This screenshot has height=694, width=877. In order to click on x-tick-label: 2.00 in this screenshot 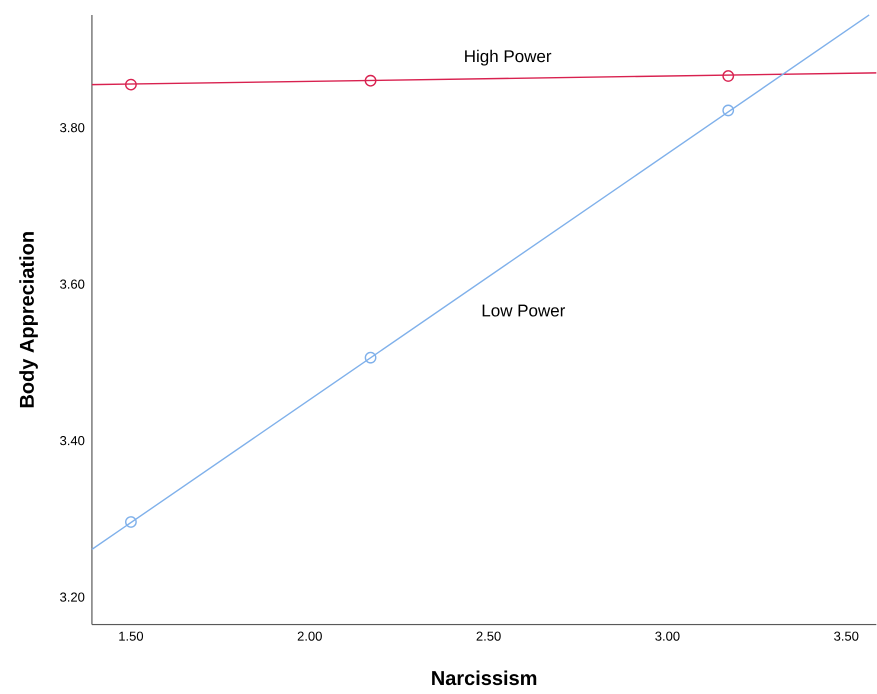, I will do `click(310, 636)`.